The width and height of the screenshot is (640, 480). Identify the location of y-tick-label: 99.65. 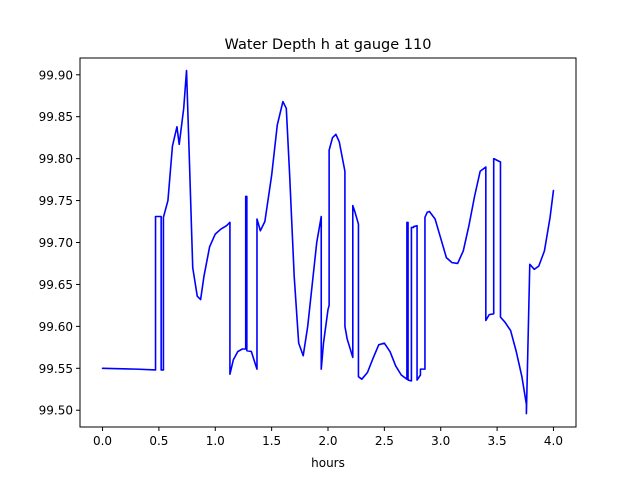
(56, 285).